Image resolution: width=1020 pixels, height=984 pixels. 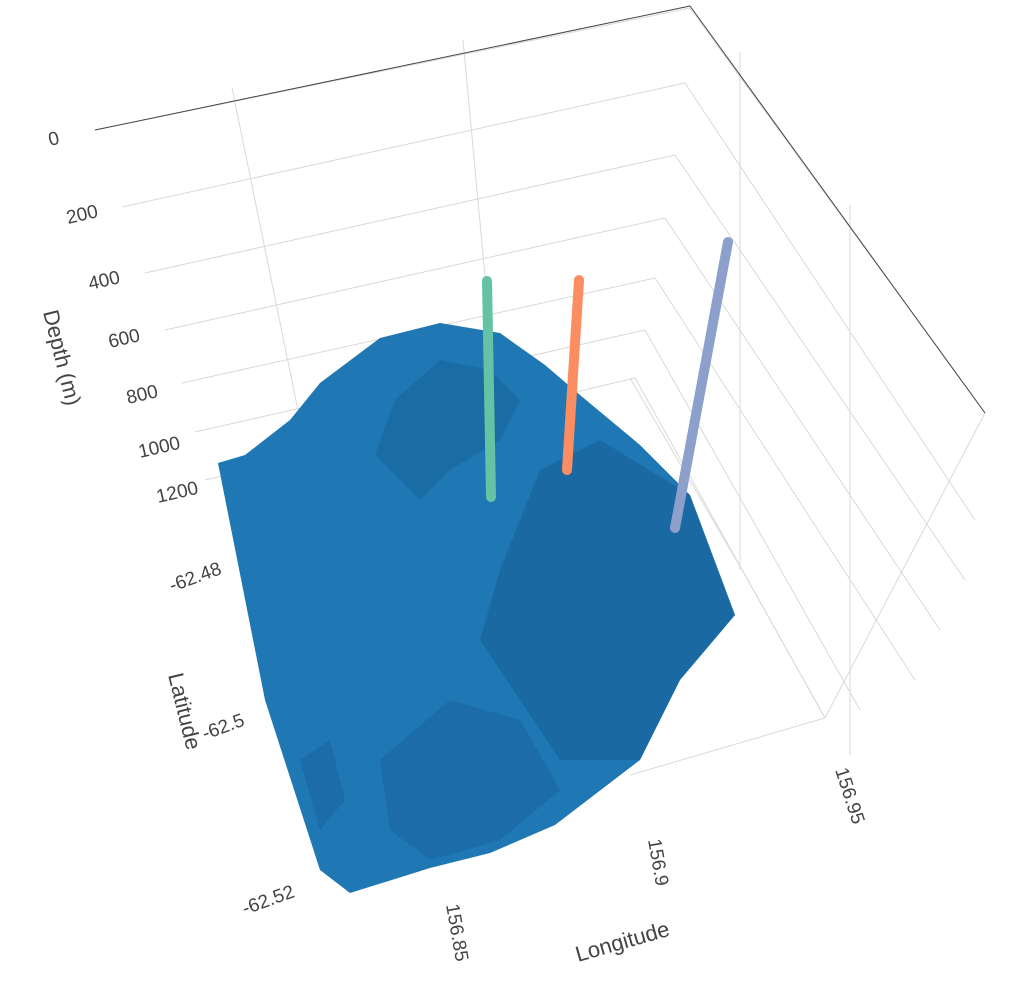 What do you see at coordinates (657, 862) in the screenshot?
I see `x-tick-label: 156.9` at bounding box center [657, 862].